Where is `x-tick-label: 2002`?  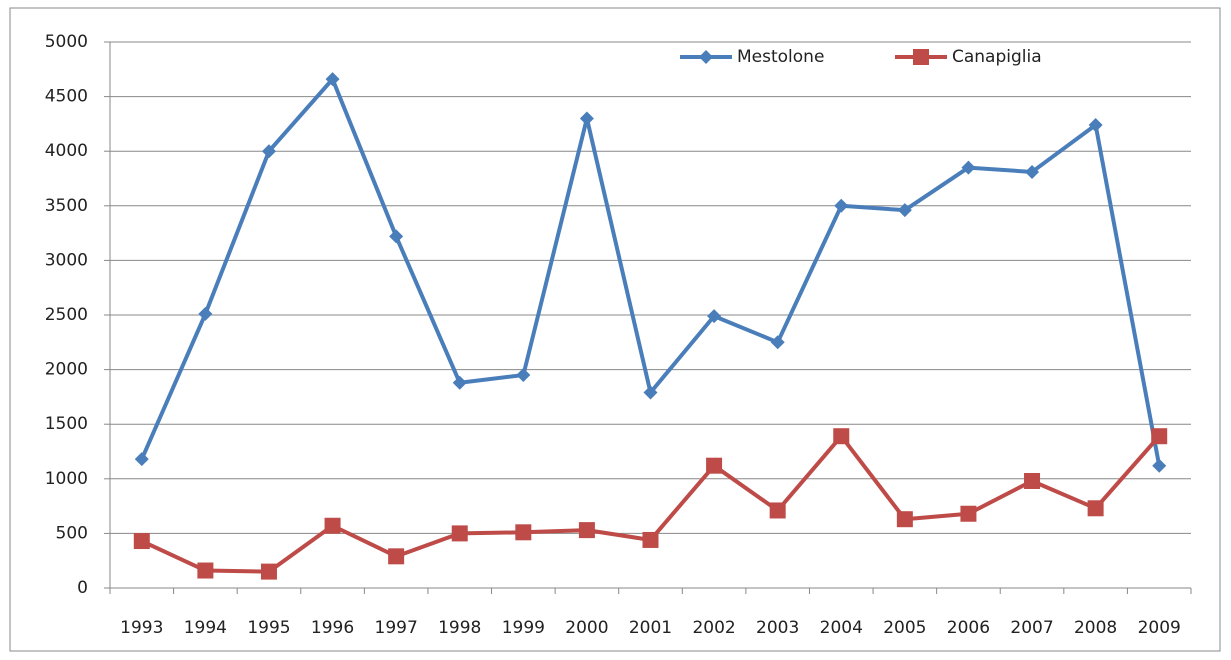
x-tick-label: 2002 is located at coordinates (713, 628).